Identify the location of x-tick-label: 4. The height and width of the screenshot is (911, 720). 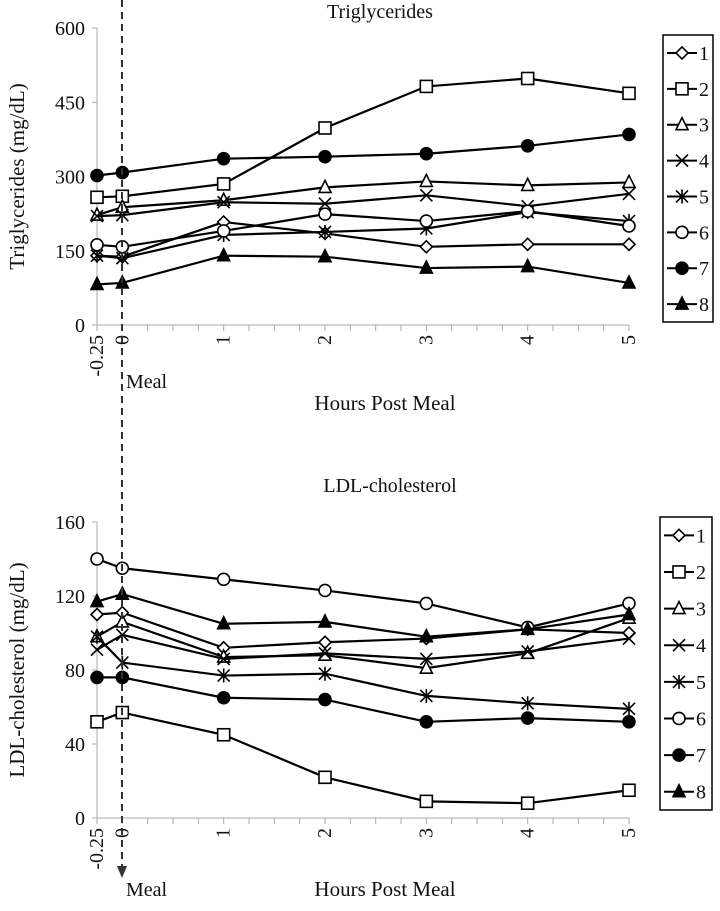
(528, 833).